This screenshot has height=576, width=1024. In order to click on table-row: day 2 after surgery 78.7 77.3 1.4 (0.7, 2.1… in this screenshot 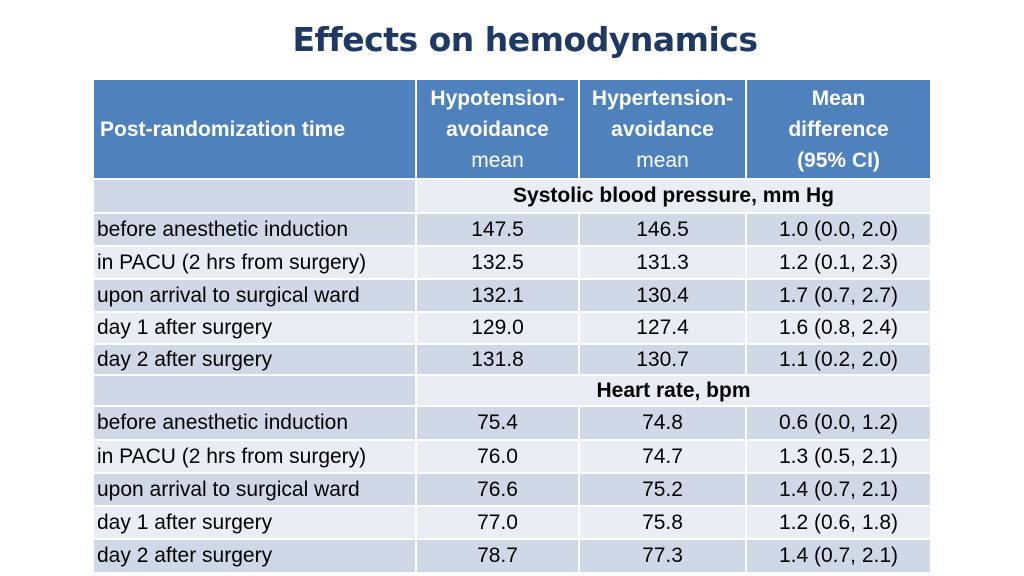, I will do `click(512, 555)`.